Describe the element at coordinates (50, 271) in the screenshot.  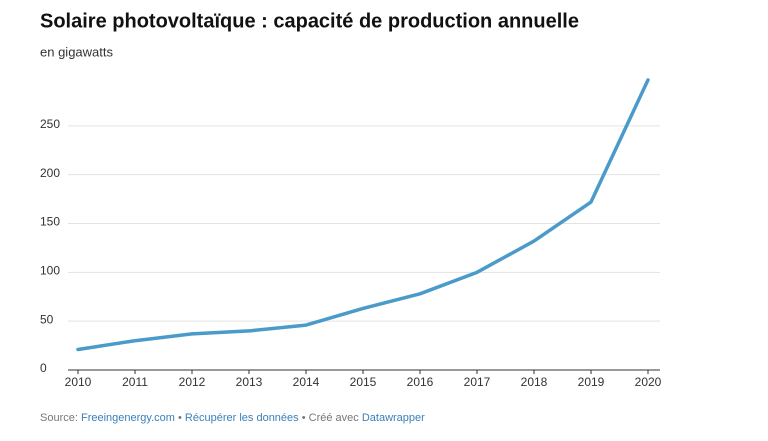
I see `y-tick-label: 100` at that location.